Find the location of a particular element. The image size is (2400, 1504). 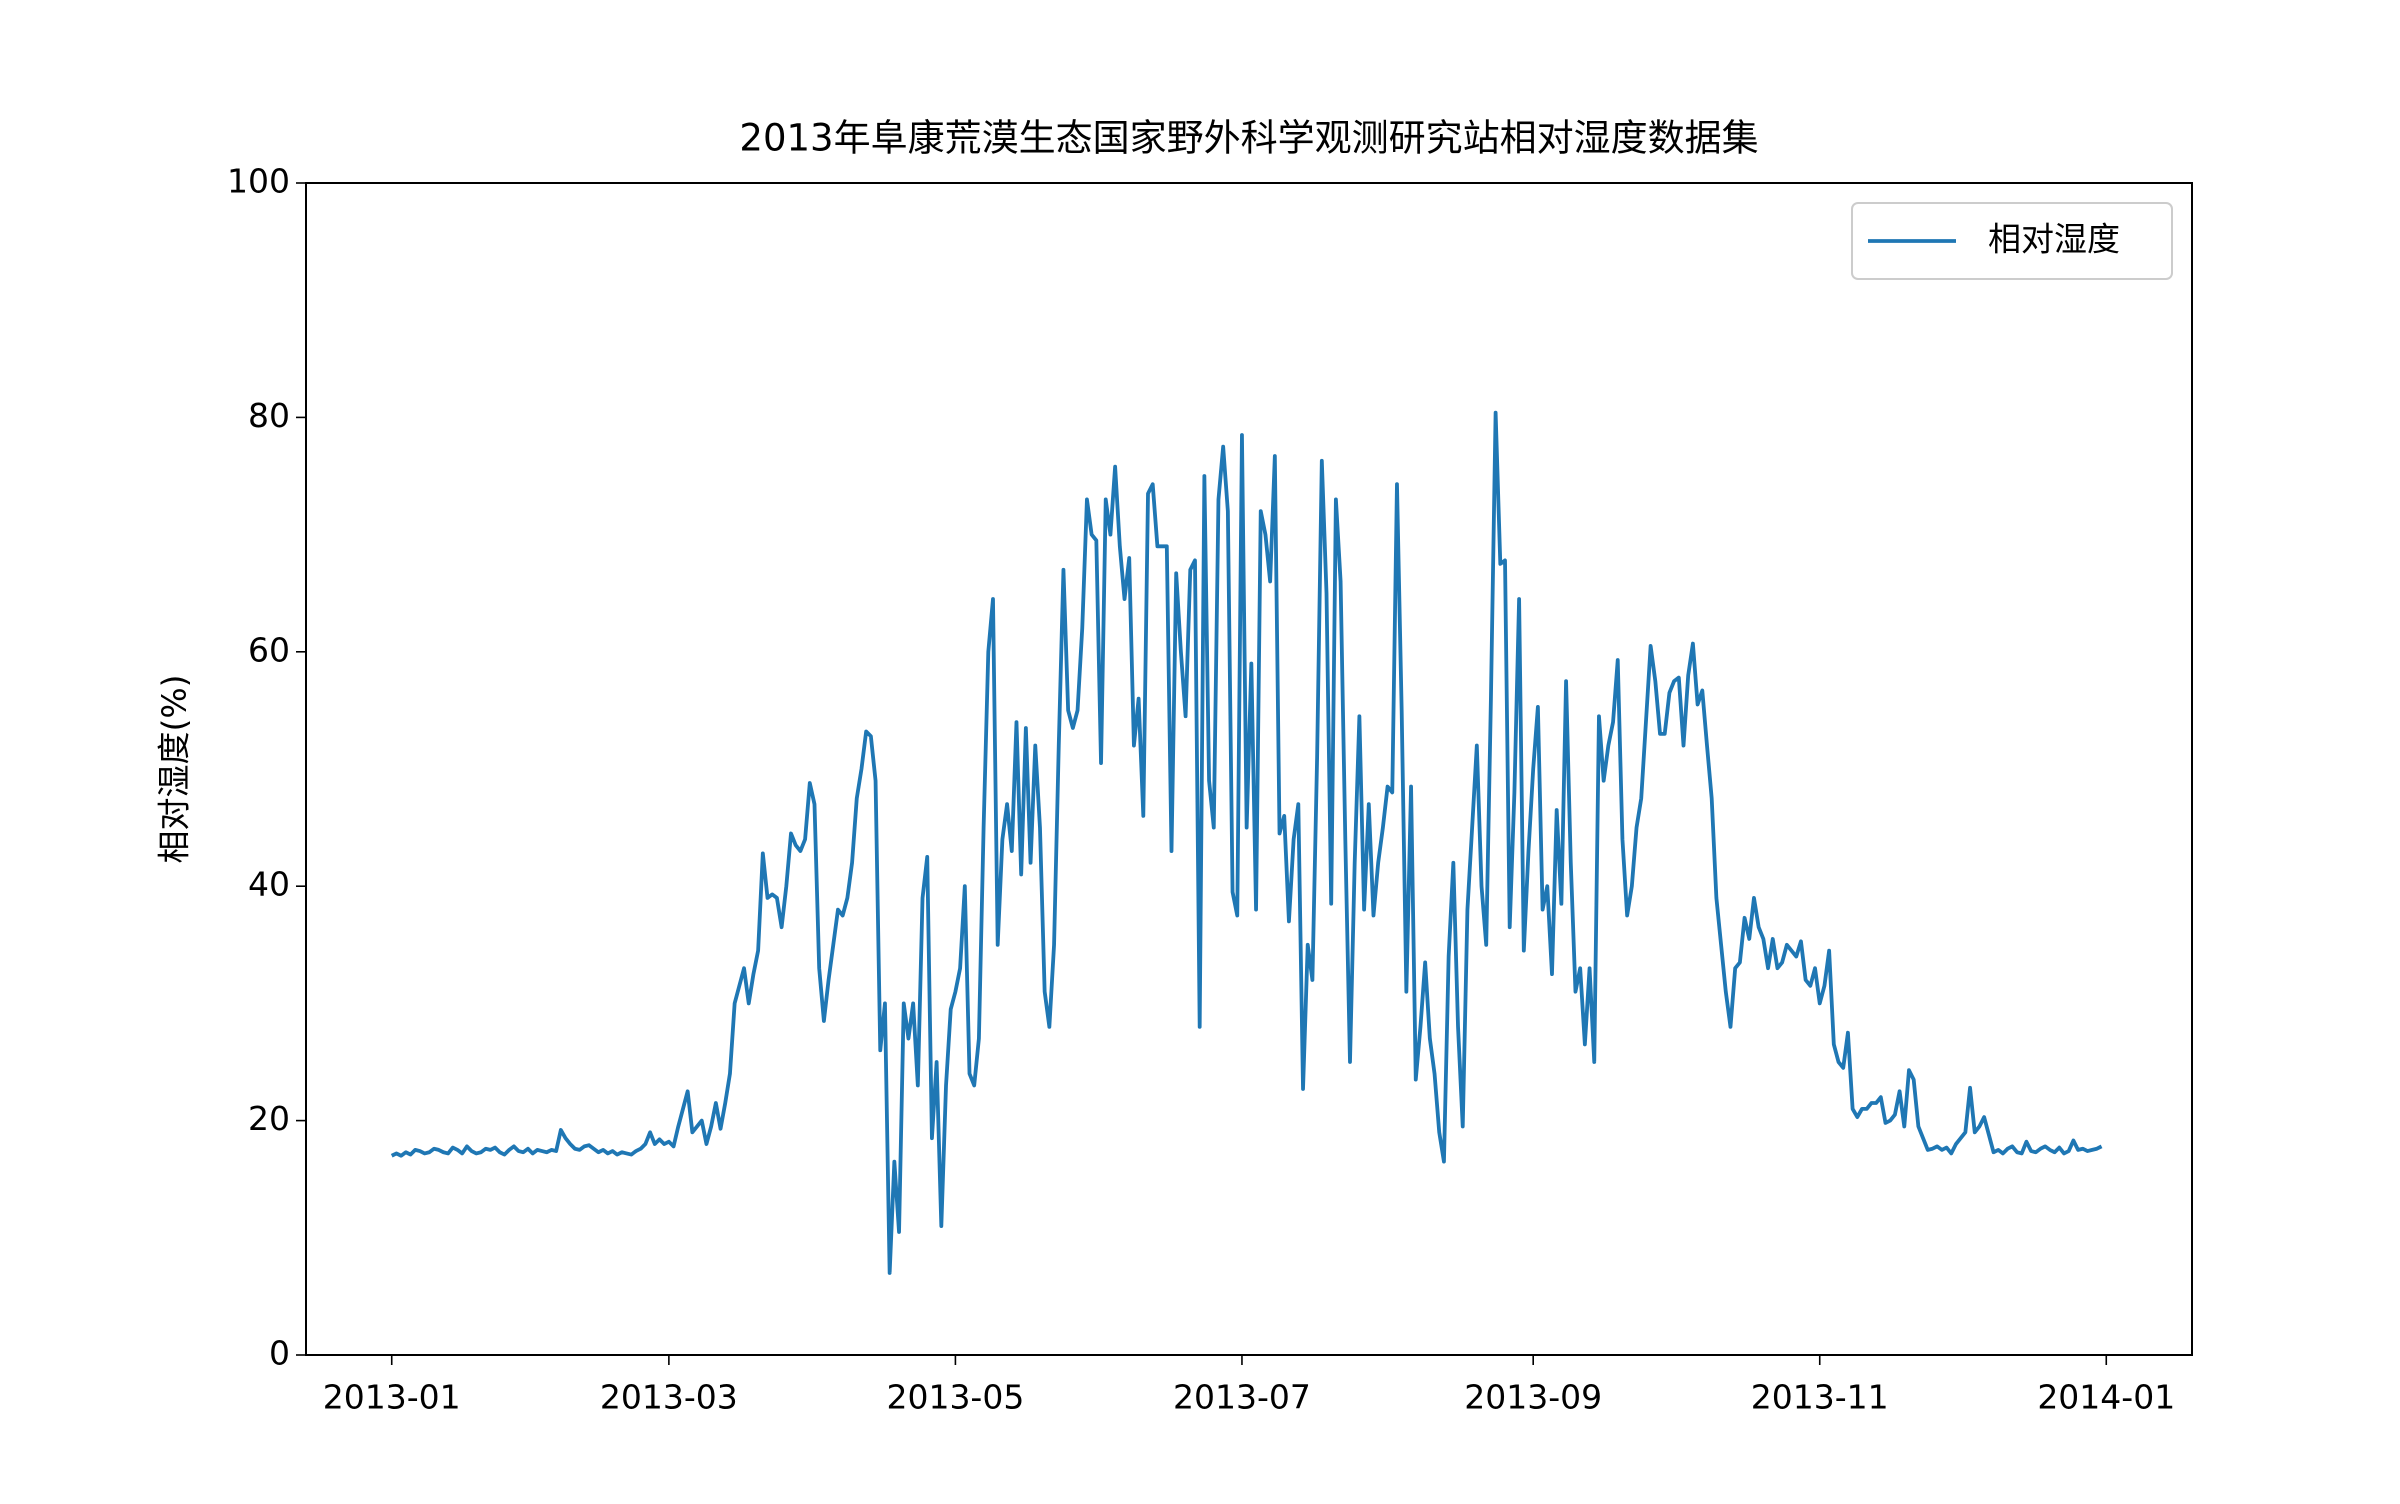

y-tick-label: 20 is located at coordinates (269, 1118).